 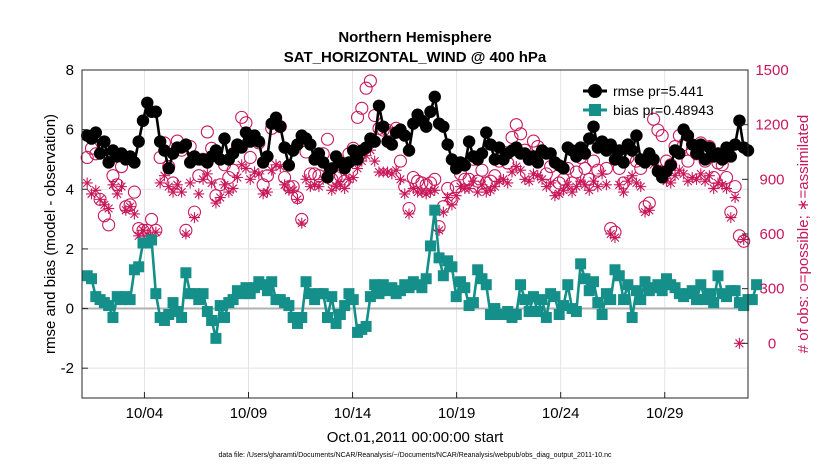 What do you see at coordinates (415, 437) in the screenshot?
I see `x-axis-label: Oct.01,2011 00:00:00 start` at bounding box center [415, 437].